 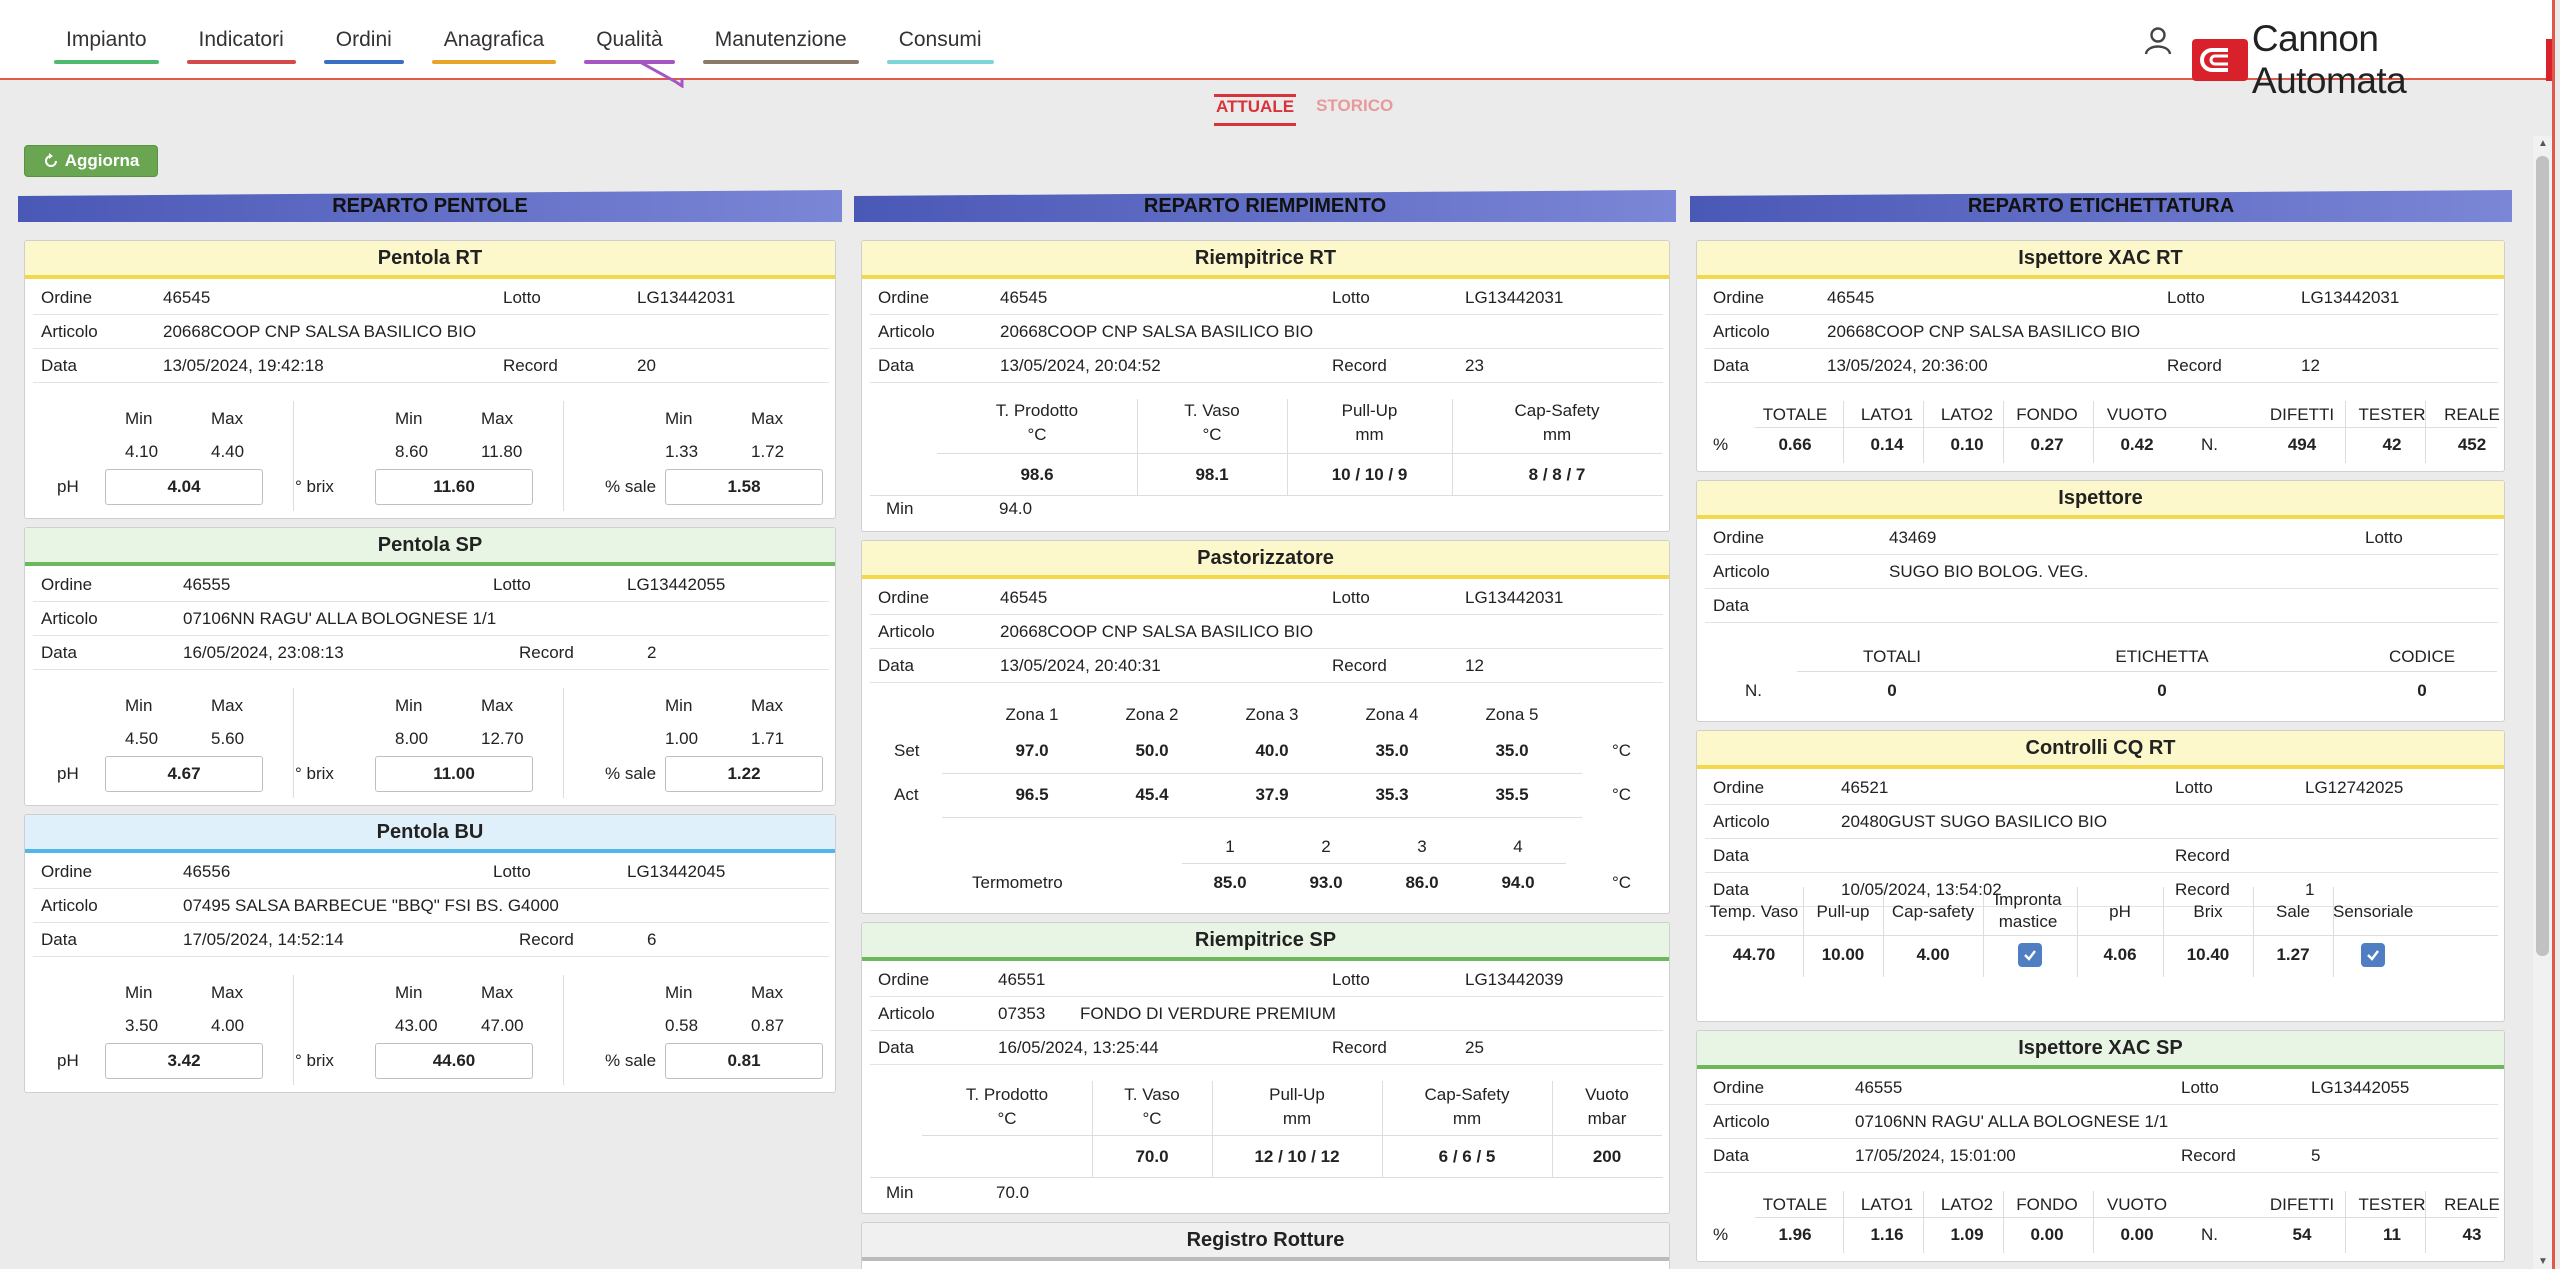 What do you see at coordinates (241, 40) in the screenshot?
I see `nav-item-indicatori: Indicatori` at bounding box center [241, 40].